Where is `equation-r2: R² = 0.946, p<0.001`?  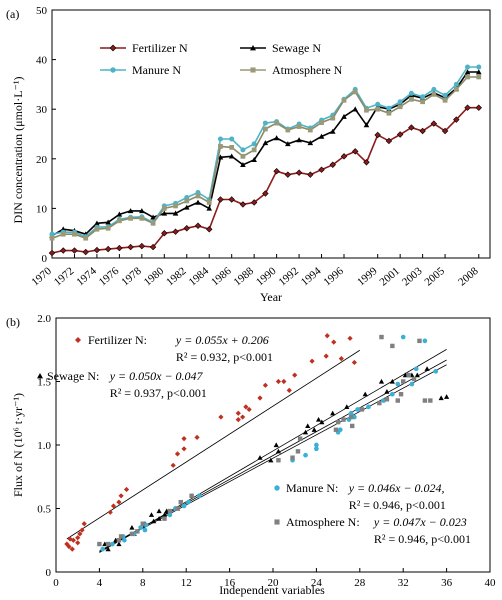 equation-r2: R² = 0.946, p<0.001 is located at coordinates (397, 505).